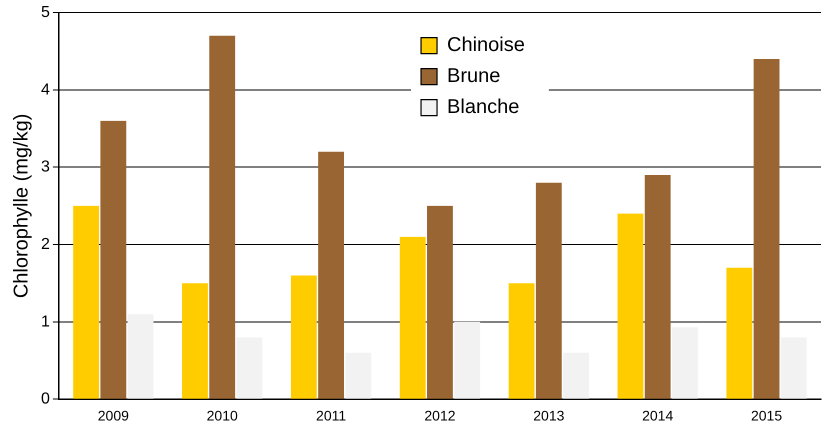 This screenshot has width=825, height=432. What do you see at coordinates (222, 415) in the screenshot?
I see `x-tick-label: 2010` at bounding box center [222, 415].